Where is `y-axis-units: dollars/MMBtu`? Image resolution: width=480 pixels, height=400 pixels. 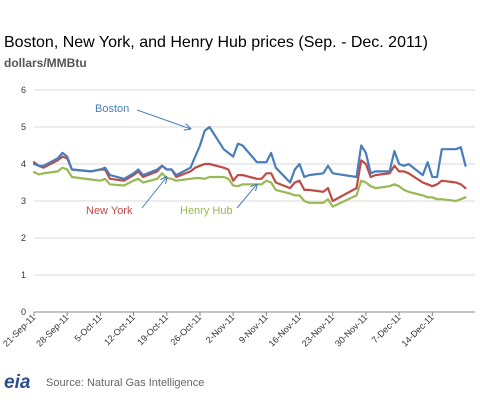 y-axis-units: dollars/MMBtu is located at coordinates (45, 63).